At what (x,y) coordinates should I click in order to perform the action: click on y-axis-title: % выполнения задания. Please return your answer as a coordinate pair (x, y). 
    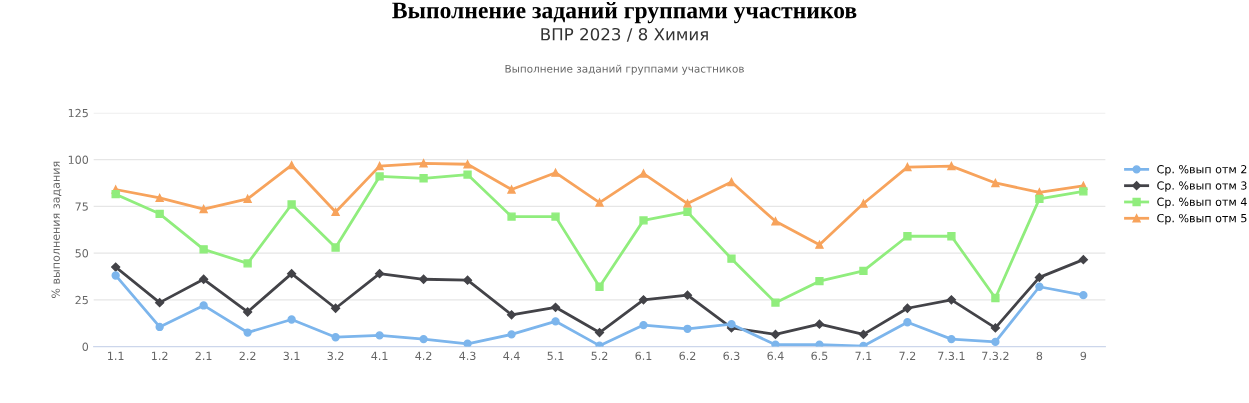
    Looking at the image, I should click on (56, 229).